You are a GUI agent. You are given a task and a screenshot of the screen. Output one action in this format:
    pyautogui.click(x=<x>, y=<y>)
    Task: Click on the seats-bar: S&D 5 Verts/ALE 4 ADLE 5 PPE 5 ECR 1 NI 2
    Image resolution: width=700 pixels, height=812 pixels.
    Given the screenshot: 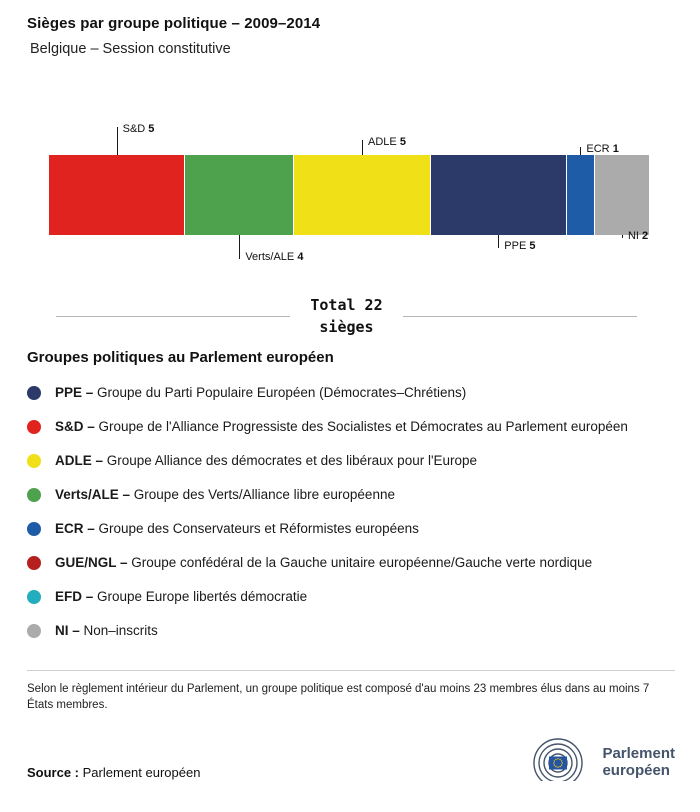 What is the action you would take?
    pyautogui.click(x=349, y=193)
    